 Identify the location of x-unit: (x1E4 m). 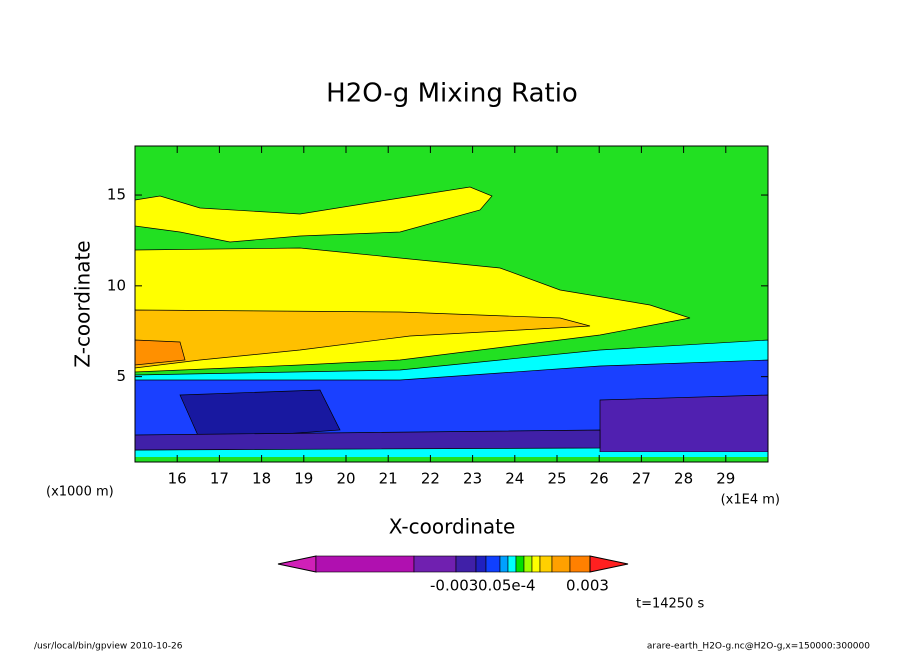
(750, 500).